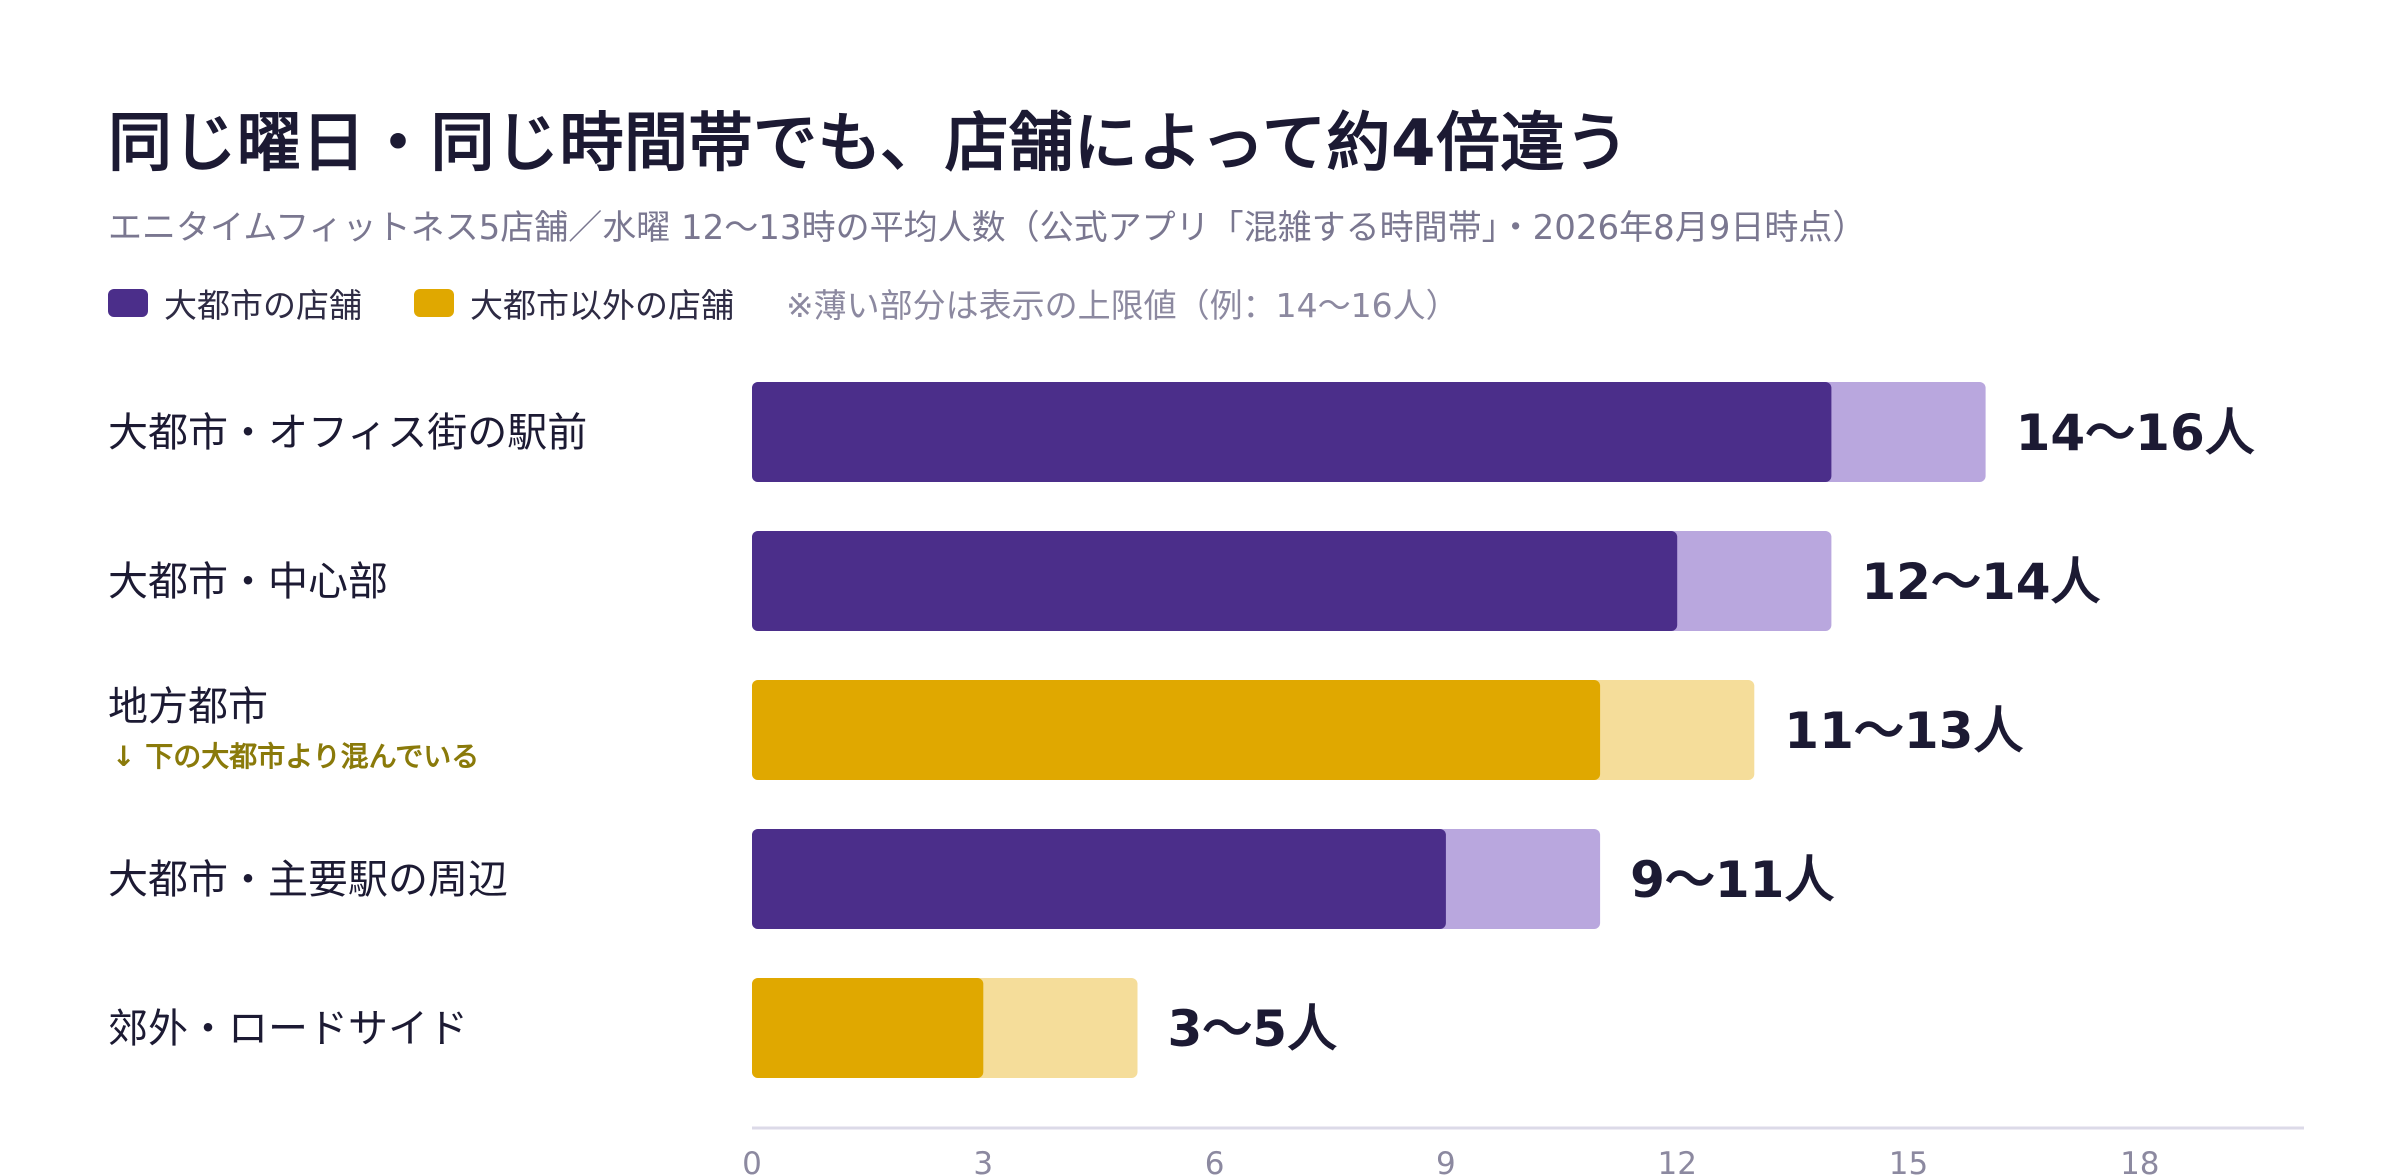 This screenshot has width=2400, height=1176. What do you see at coordinates (602, 305) in the screenshot?
I see `legend-label-other: 大都市以外の店舗` at bounding box center [602, 305].